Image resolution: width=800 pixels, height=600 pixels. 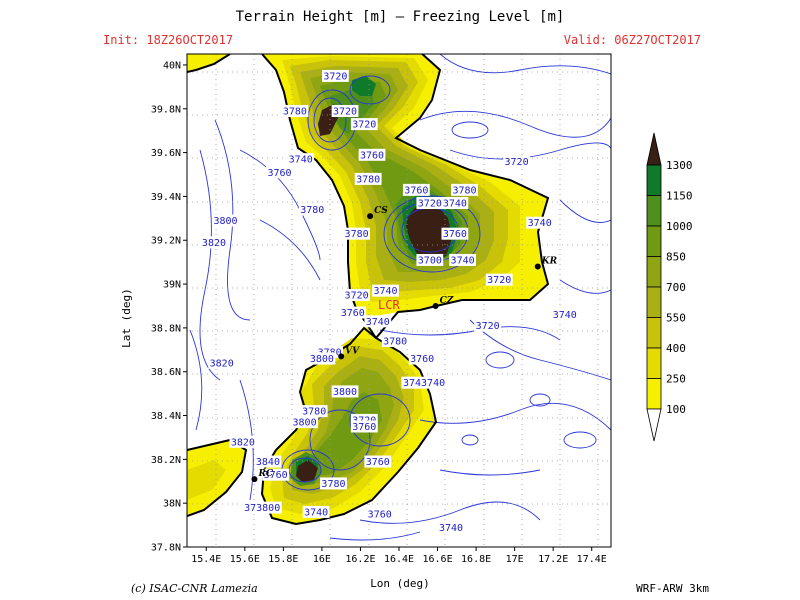 I want to click on lat-tick-label: 39N, so click(x=172, y=285).